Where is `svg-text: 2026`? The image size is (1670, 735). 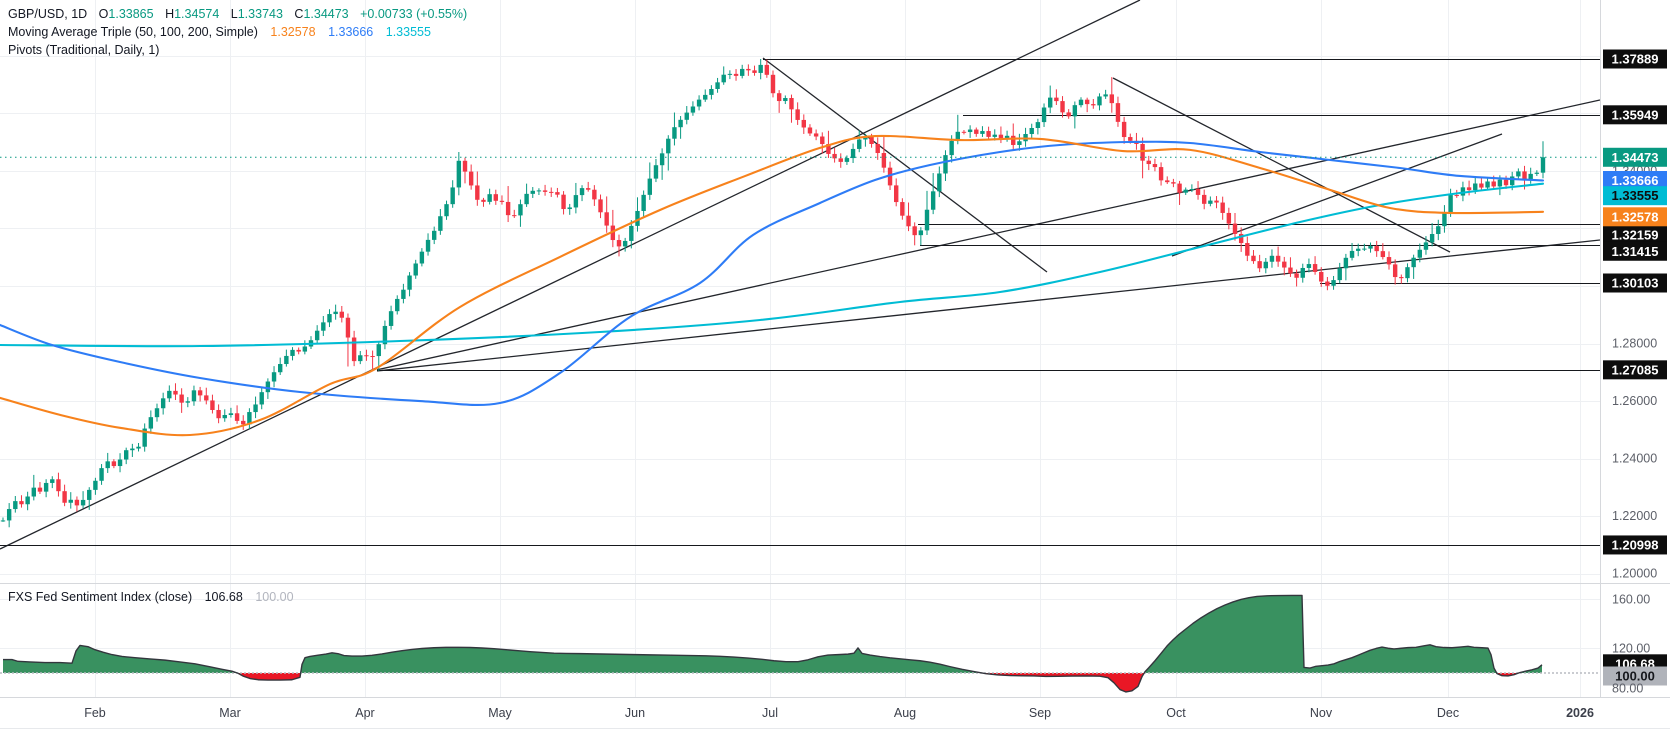
svg-text: 2026 is located at coordinates (1580, 713).